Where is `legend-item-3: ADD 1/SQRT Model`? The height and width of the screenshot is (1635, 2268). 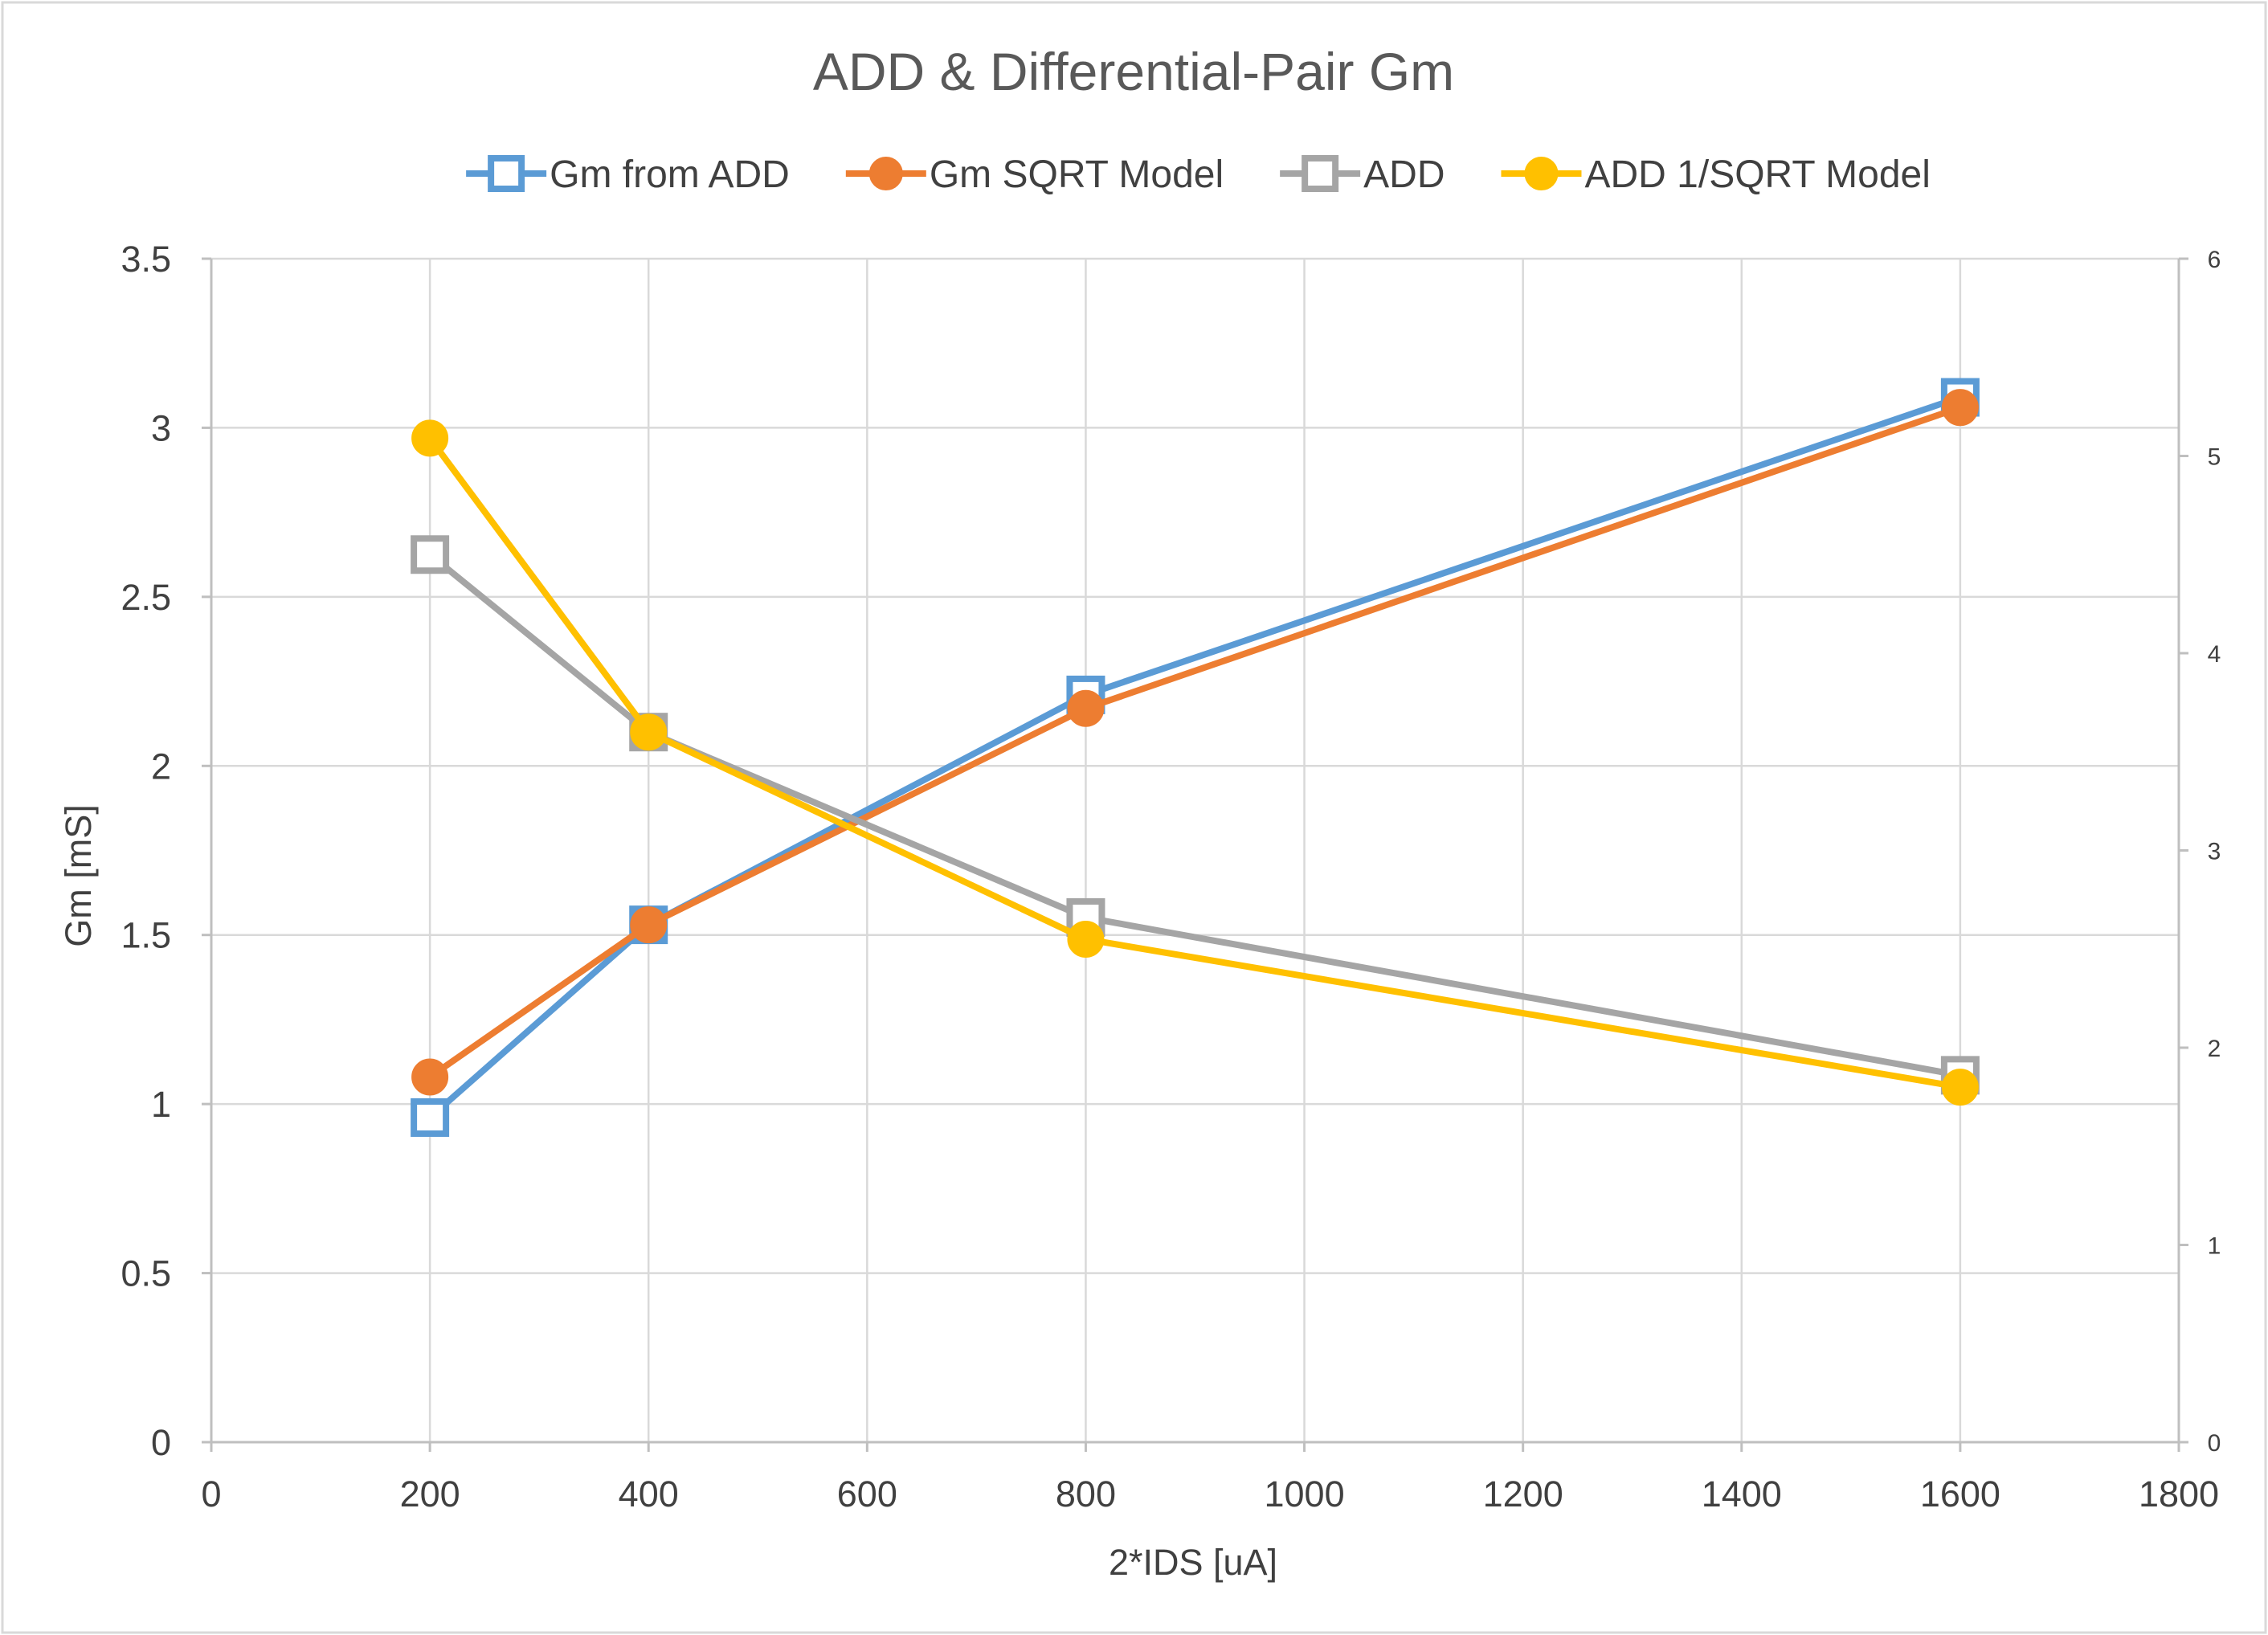 legend-item-3: ADD 1/SQRT Model is located at coordinates (1716, 174).